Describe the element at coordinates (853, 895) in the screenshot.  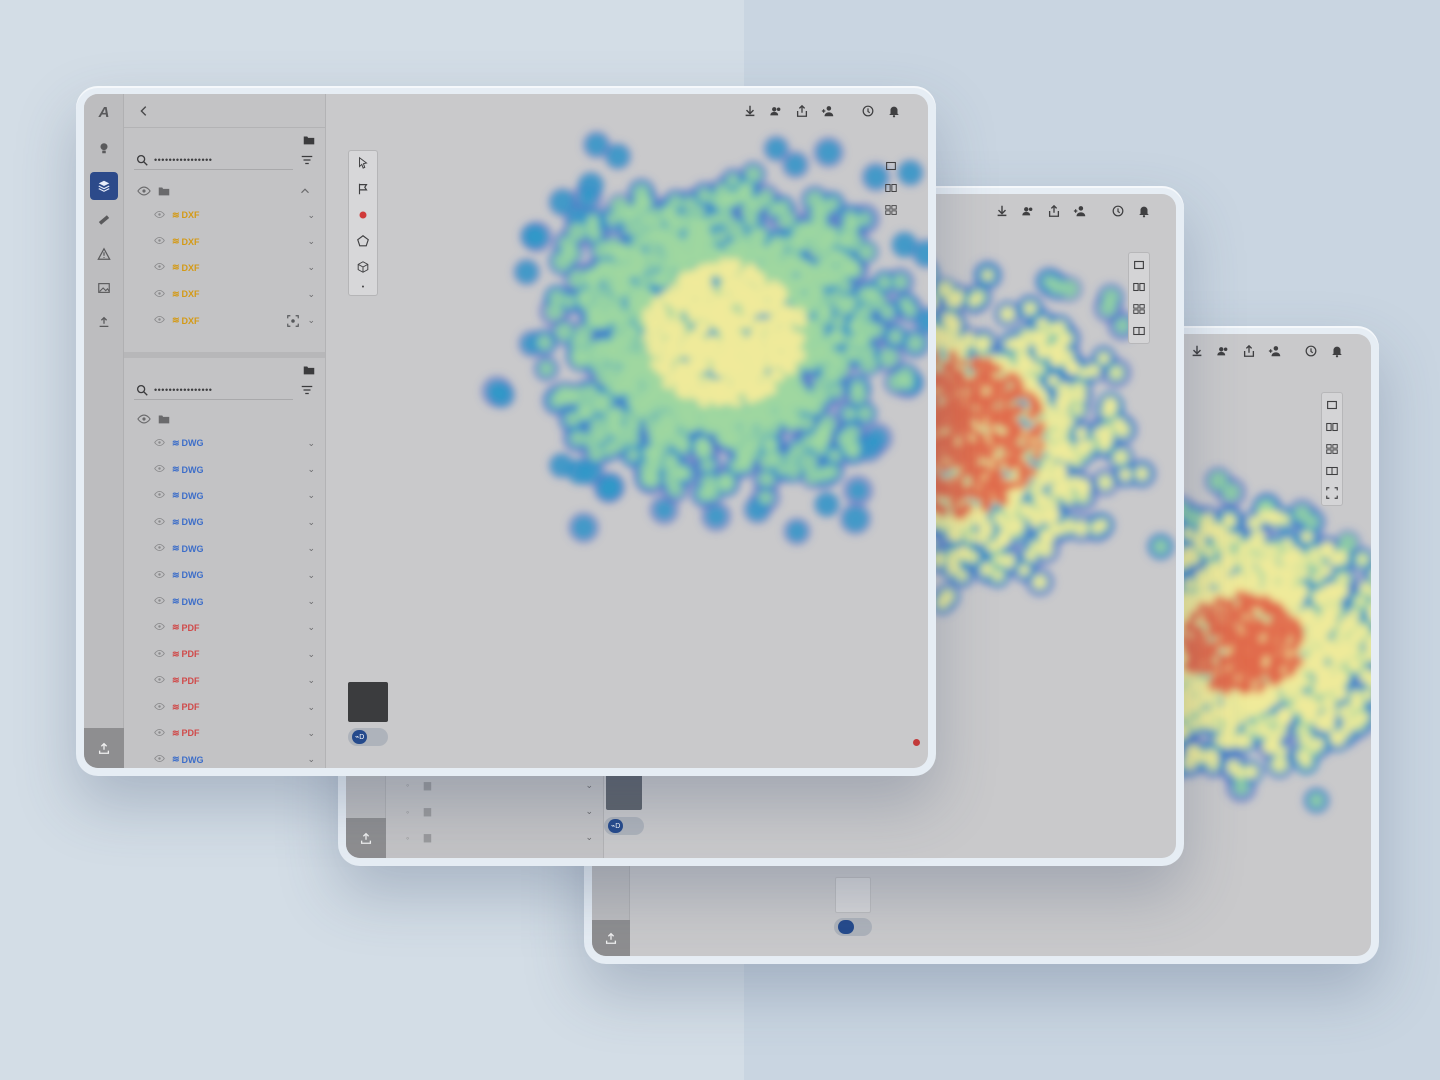
I see `color-swatch` at that location.